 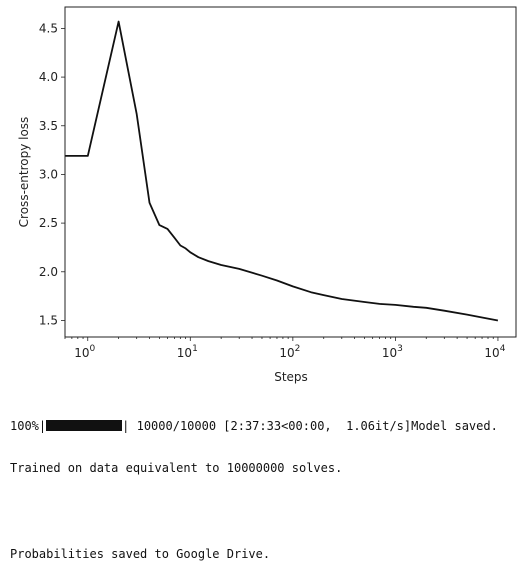 I want to click on y-tick-label: 4.5, so click(x=48, y=28).